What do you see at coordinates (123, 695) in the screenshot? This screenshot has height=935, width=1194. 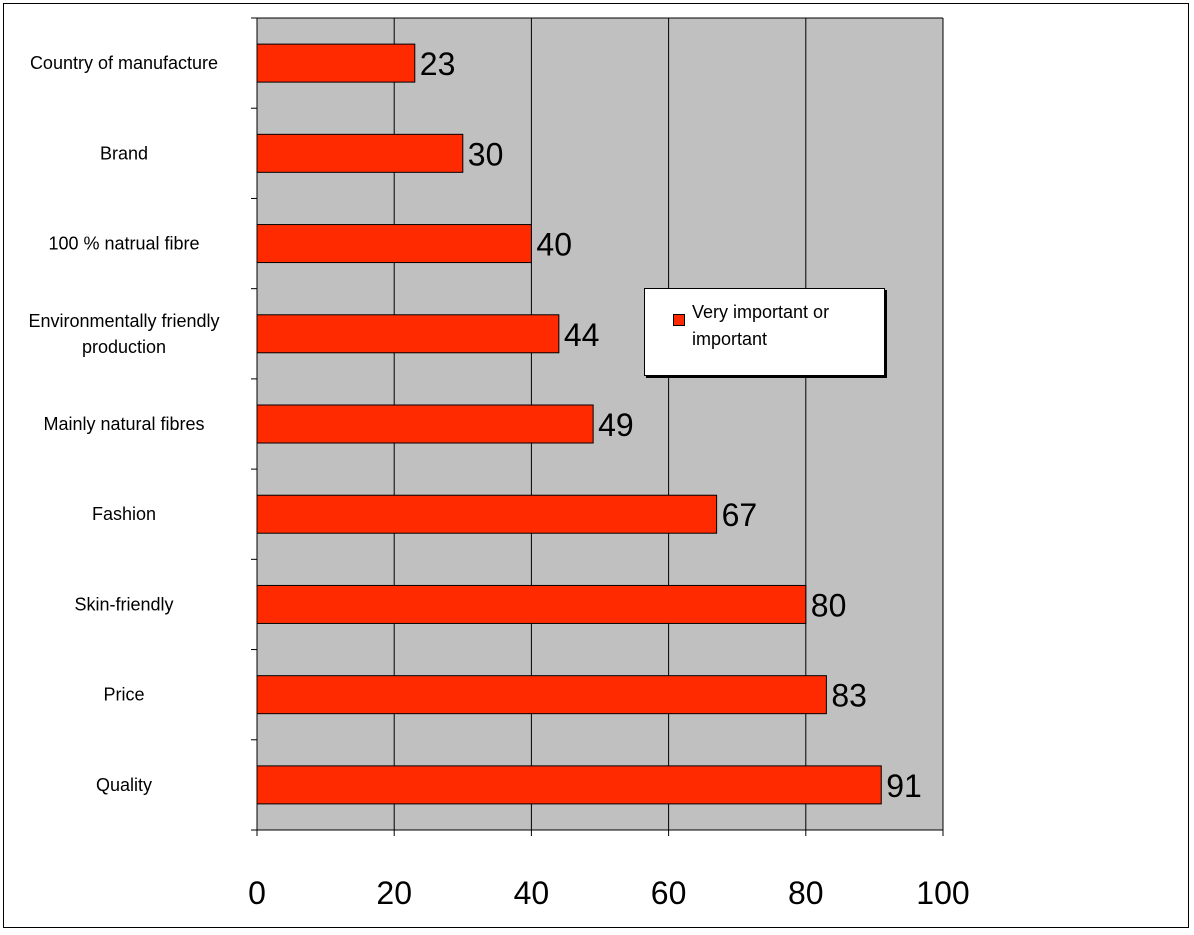 I see `category-label: Price` at bounding box center [123, 695].